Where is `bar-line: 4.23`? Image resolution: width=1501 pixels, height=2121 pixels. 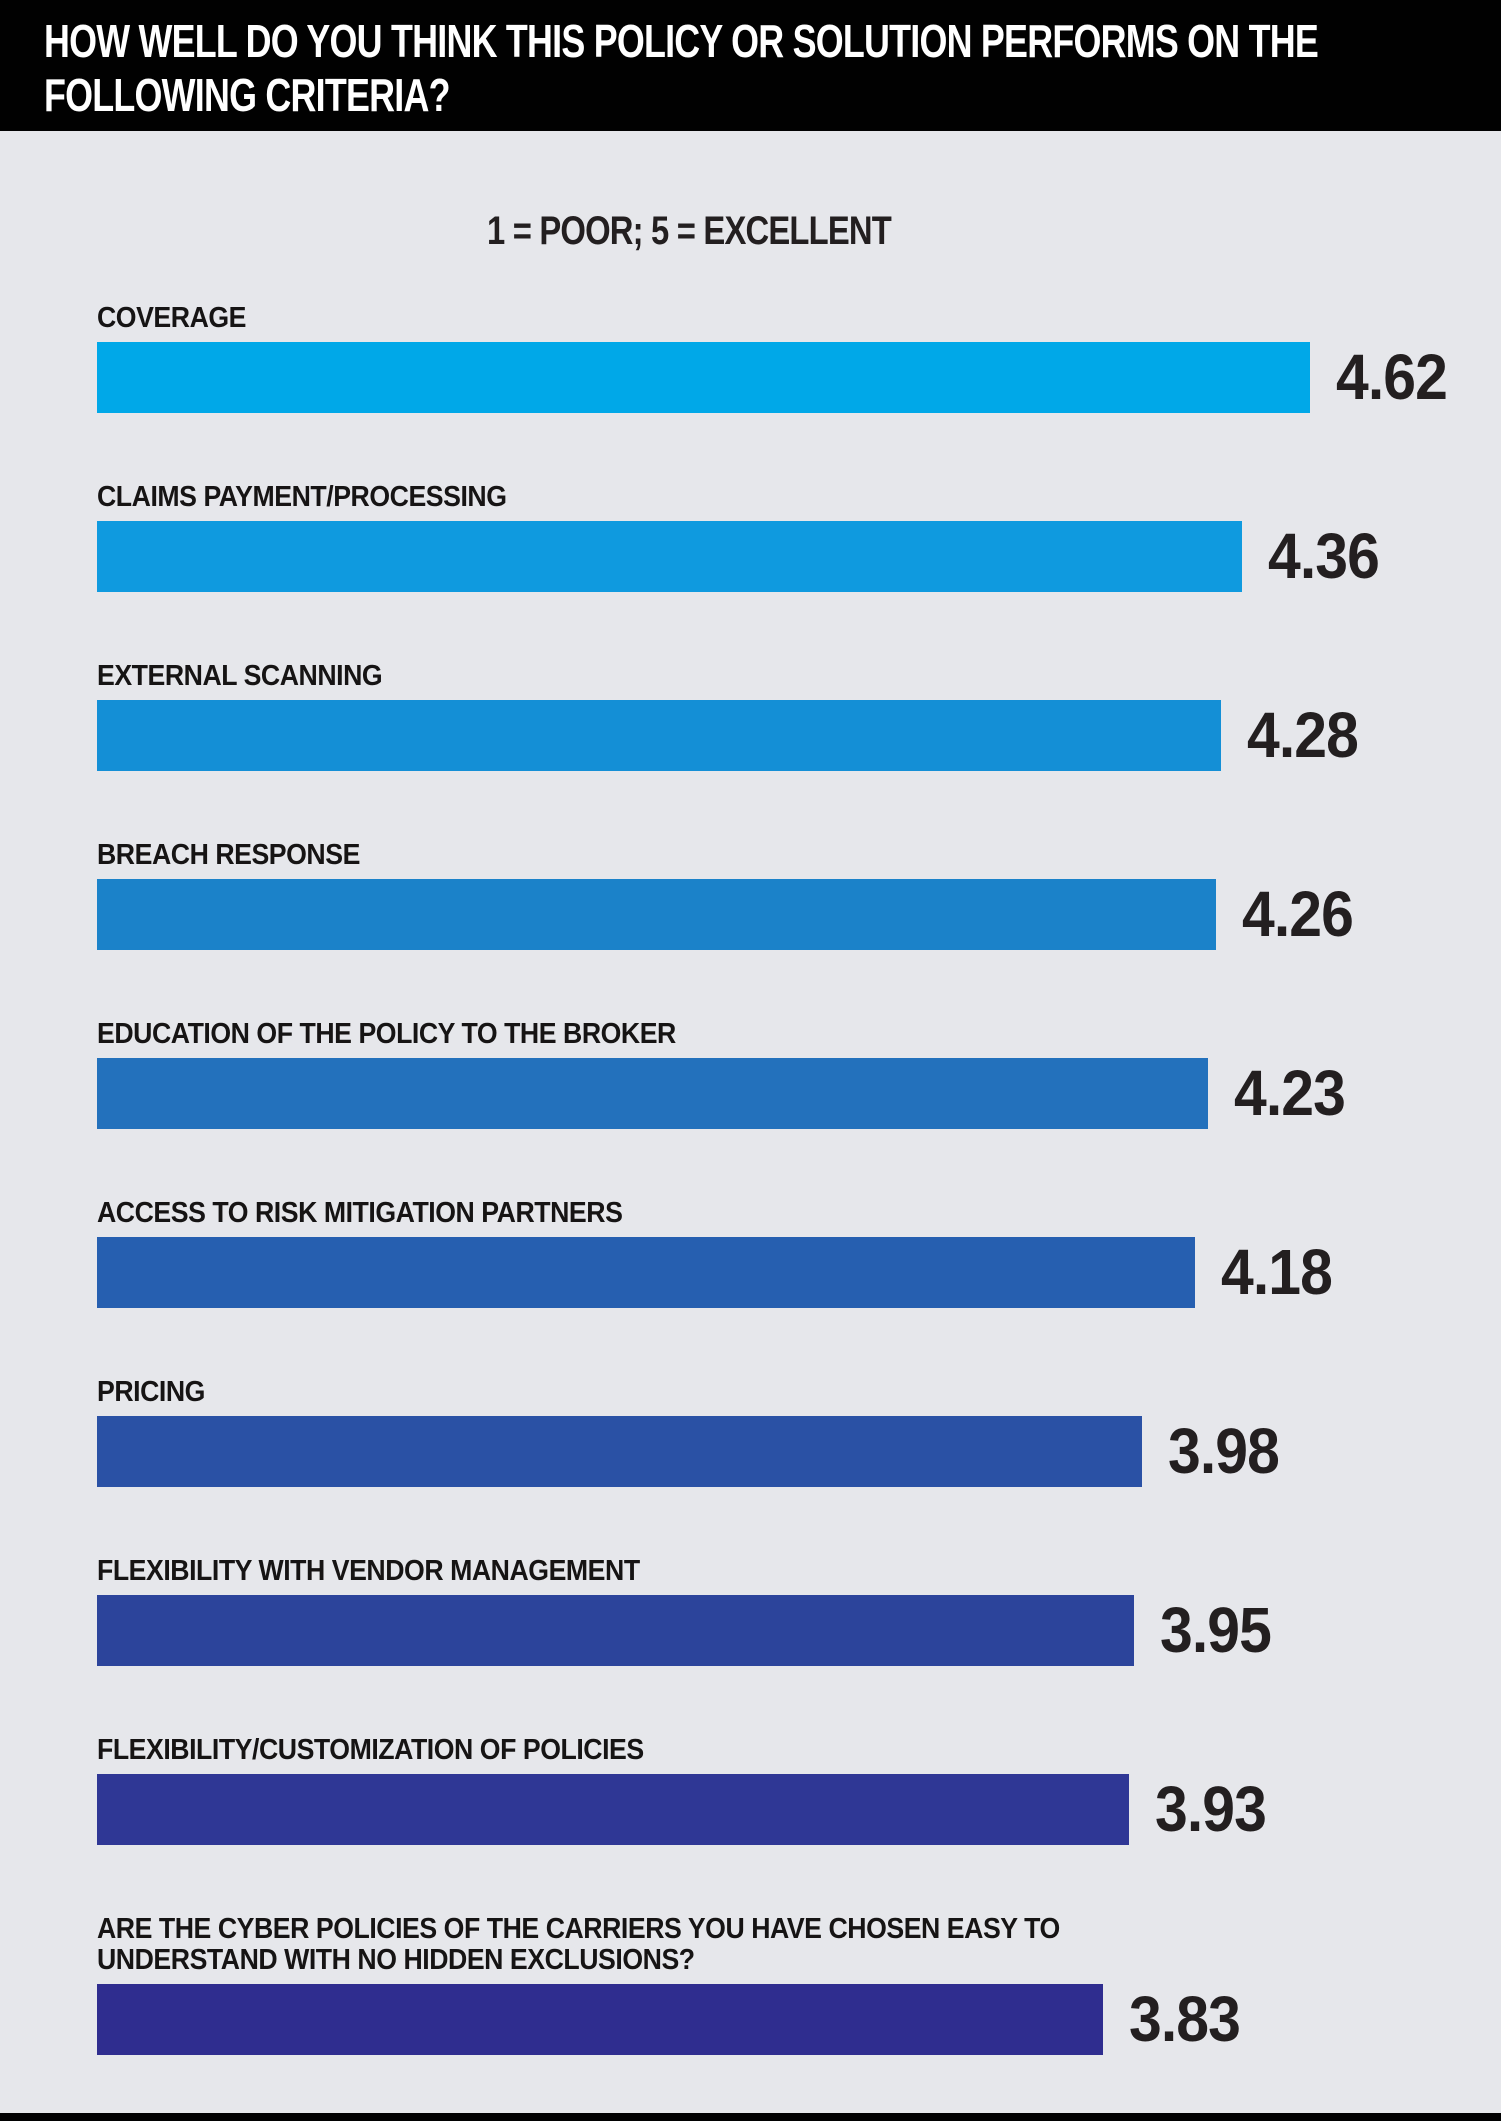 bar-line: 4.23 is located at coordinates (799, 1093).